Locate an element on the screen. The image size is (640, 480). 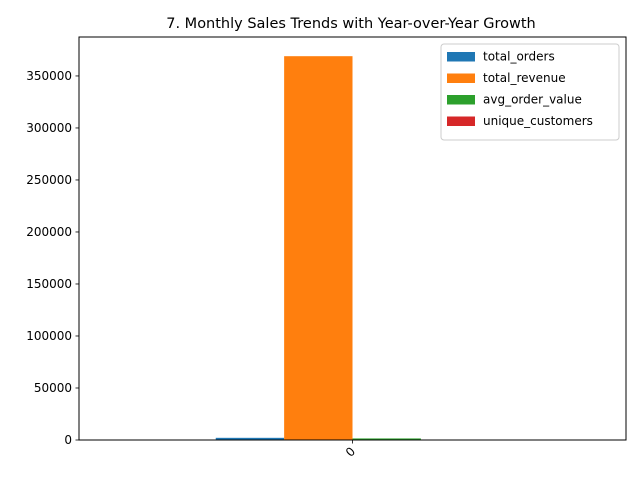
legend-swatch-total_revenue is located at coordinates (461, 78).